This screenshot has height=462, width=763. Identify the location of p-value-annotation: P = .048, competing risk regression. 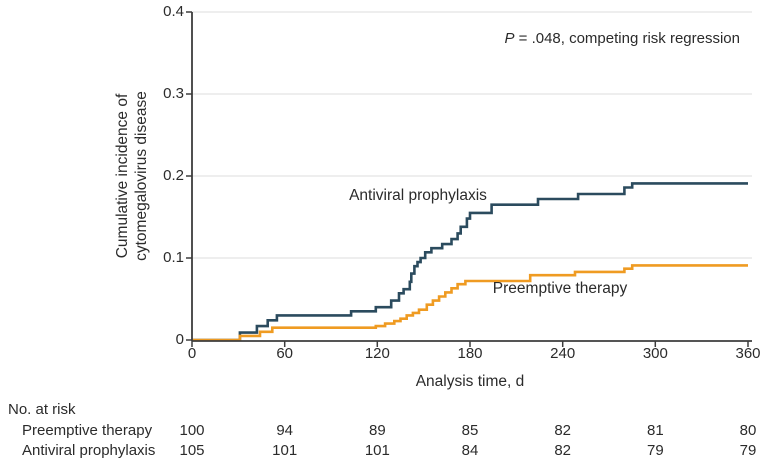
(622, 38).